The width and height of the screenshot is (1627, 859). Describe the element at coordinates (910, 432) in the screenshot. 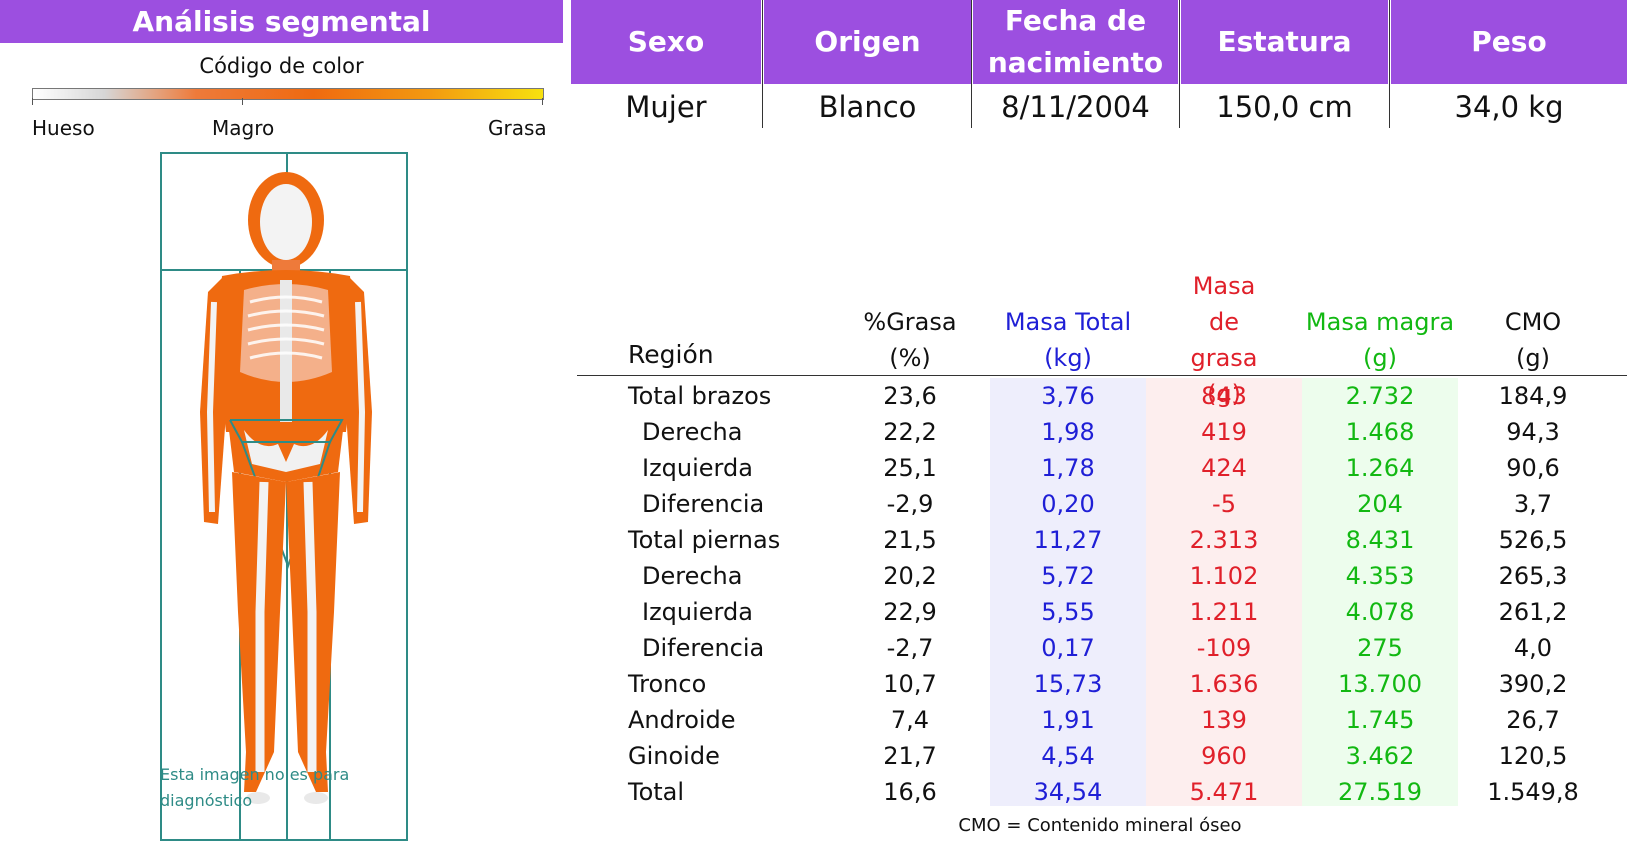

I see `row-cell: 22,2` at that location.